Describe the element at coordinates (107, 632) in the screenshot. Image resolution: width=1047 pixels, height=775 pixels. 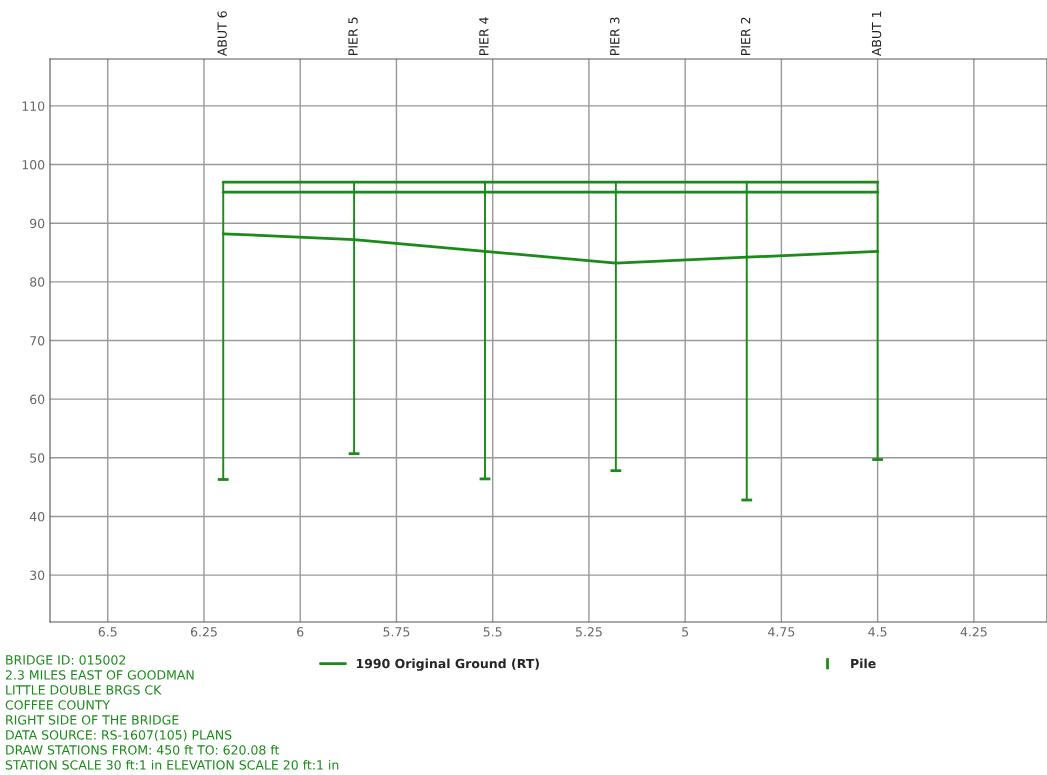
I see `x-tick-label: 6.5` at that location.